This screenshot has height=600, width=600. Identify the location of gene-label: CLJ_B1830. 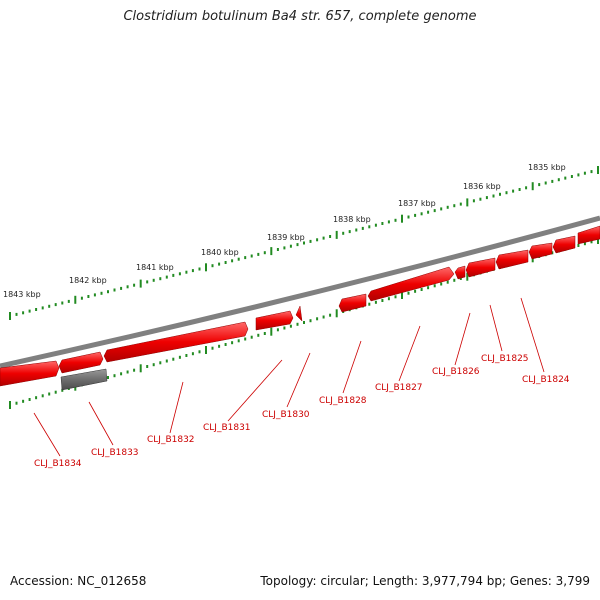
(286, 415).